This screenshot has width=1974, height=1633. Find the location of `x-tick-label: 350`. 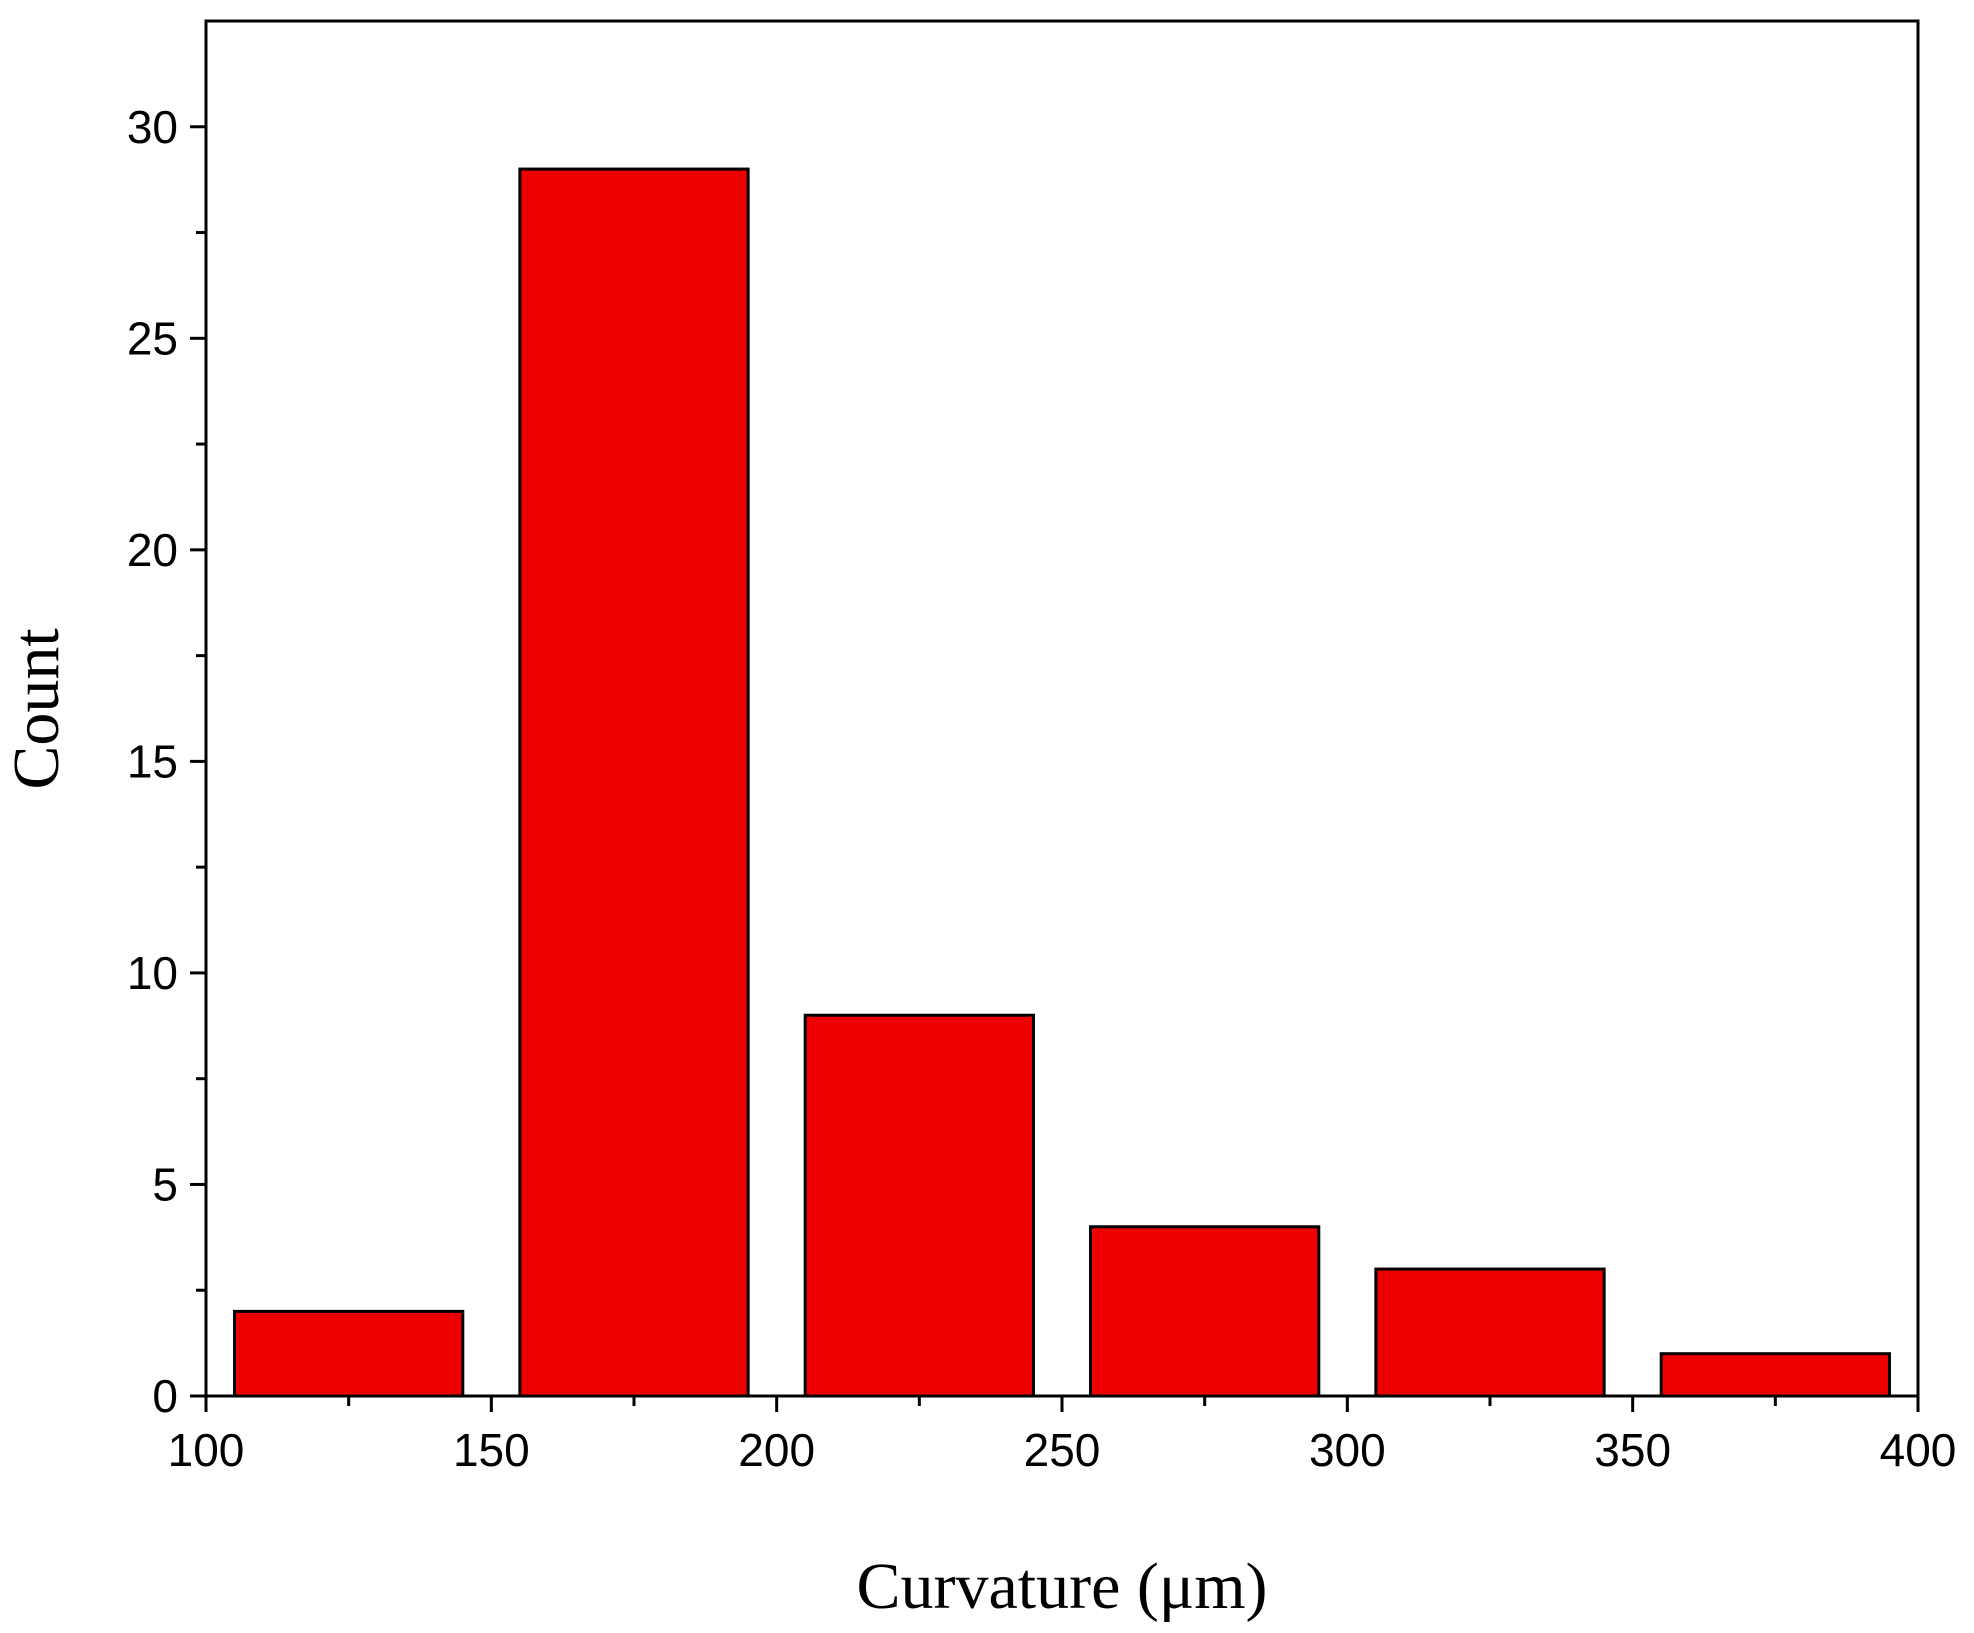

x-tick-label: 350 is located at coordinates (1632, 1450).